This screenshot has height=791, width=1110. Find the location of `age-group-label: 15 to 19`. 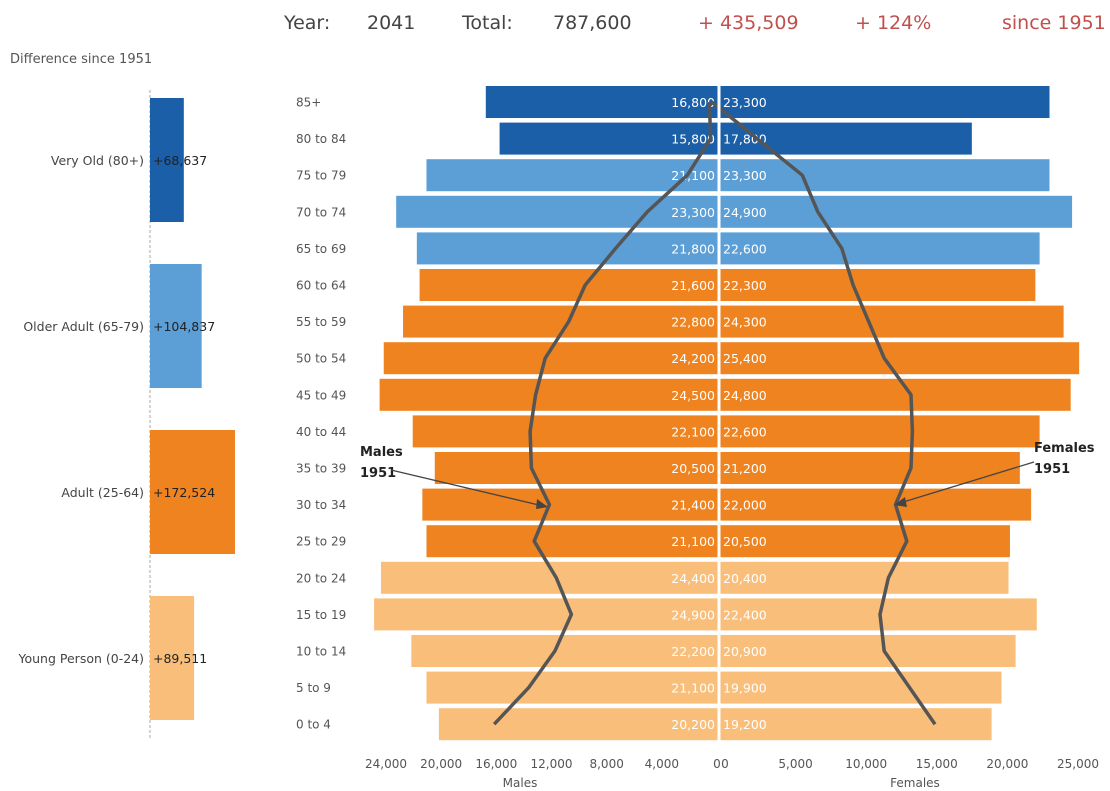

age-group-label: 15 to 19 is located at coordinates (321, 615).